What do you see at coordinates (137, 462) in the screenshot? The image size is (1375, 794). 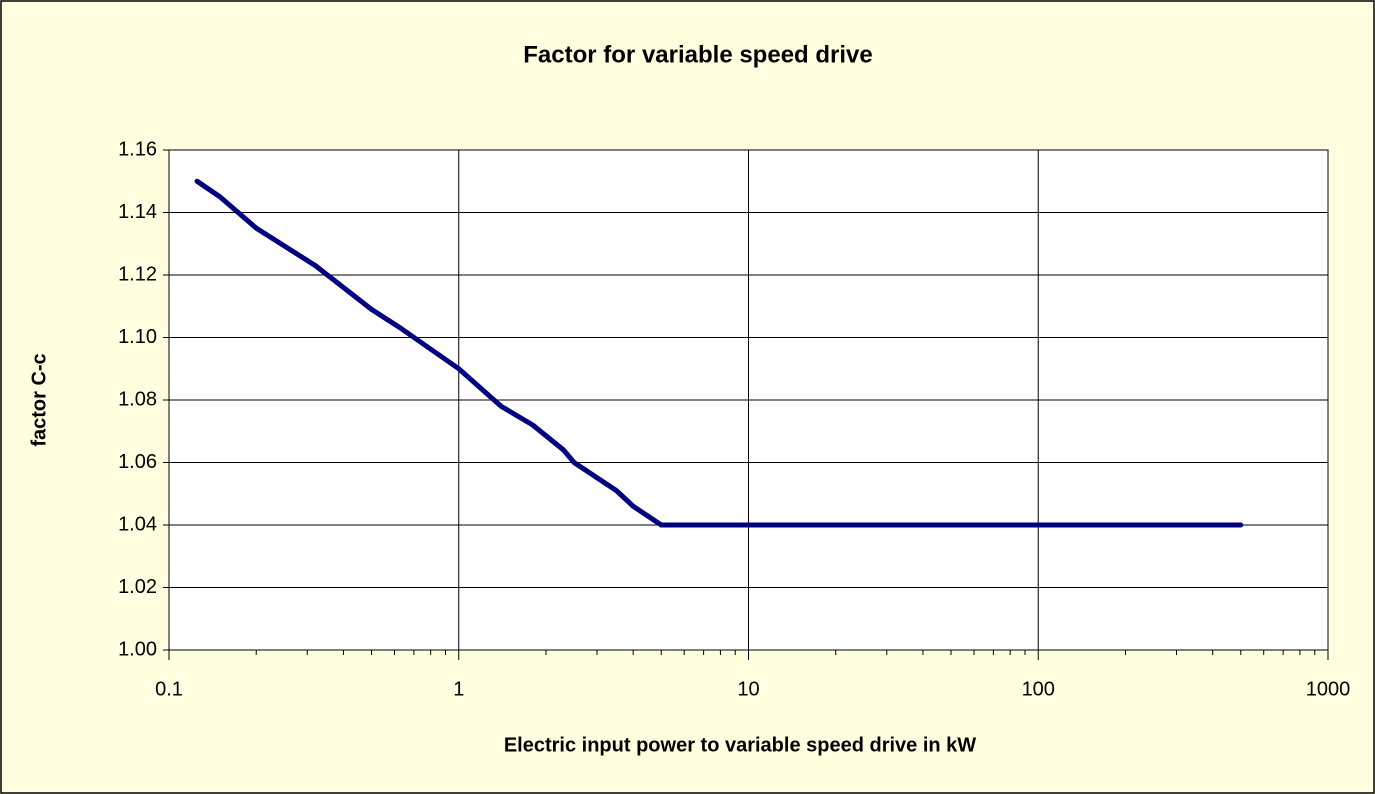 I see `y-tick-label: 1.06` at bounding box center [137, 462].